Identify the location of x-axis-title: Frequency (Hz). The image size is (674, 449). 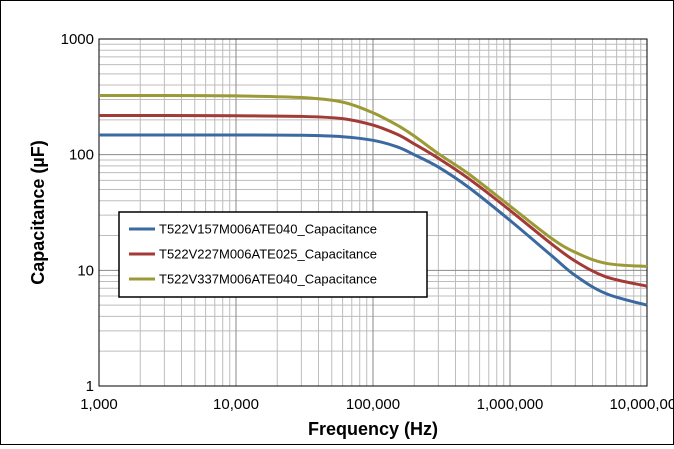
(373, 429).